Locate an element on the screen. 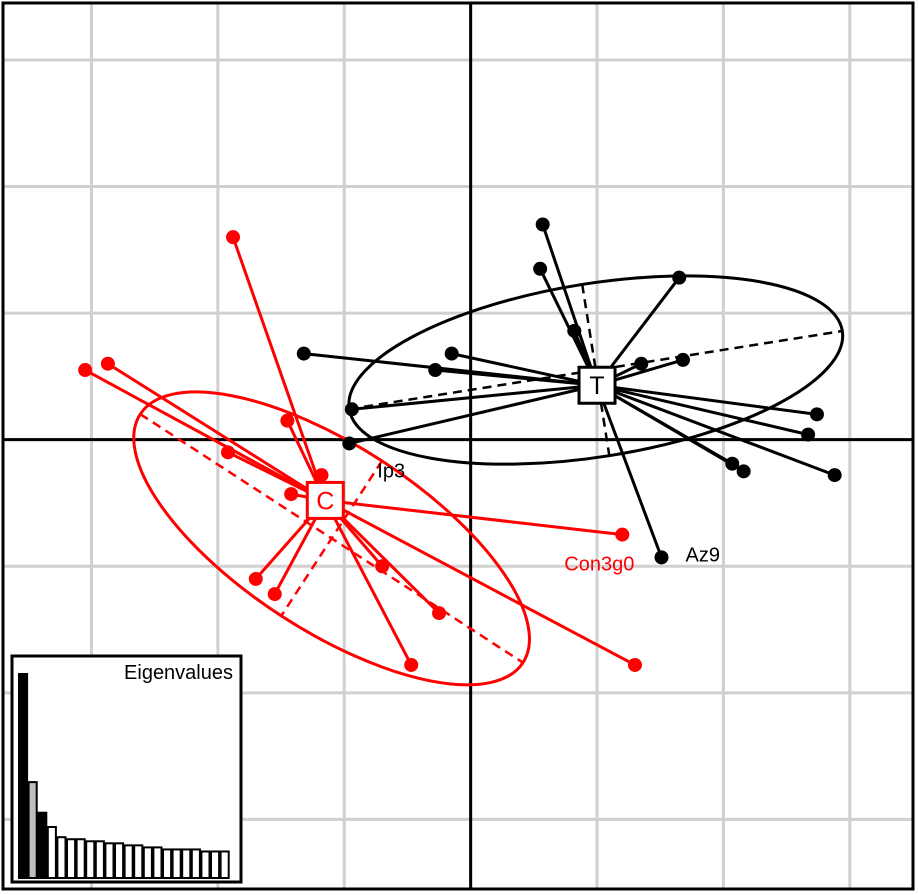 This screenshot has width=918, height=895. ellipse-minor-axis-C is located at coordinates (331, 538).